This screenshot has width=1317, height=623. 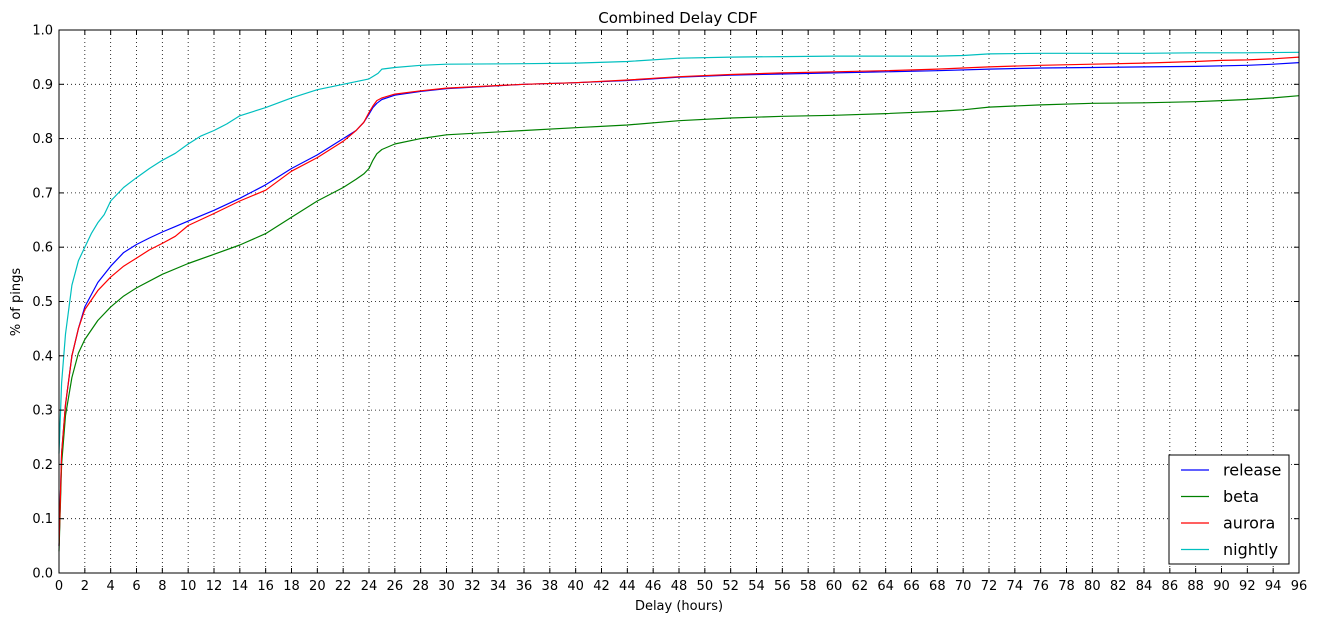 What do you see at coordinates (240, 586) in the screenshot?
I see `x-tick-label: 14` at bounding box center [240, 586].